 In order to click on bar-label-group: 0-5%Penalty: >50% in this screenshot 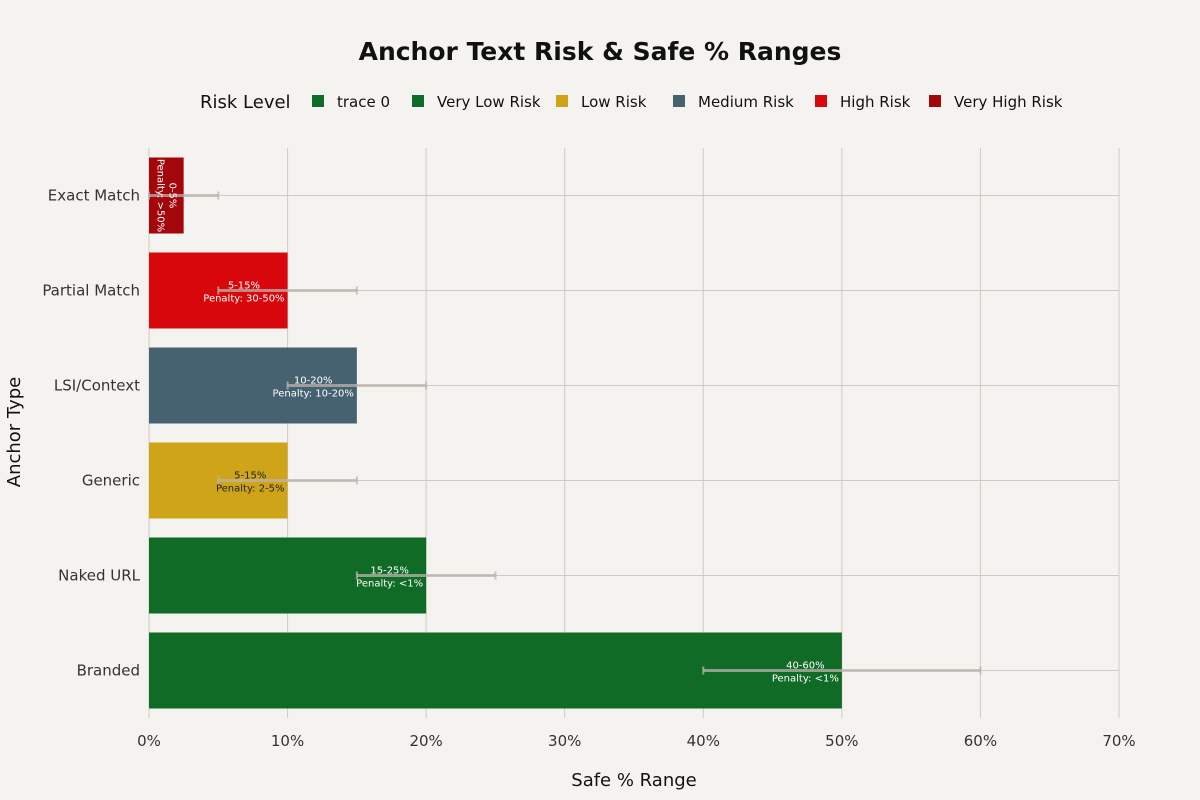, I will do `click(165, 195)`.